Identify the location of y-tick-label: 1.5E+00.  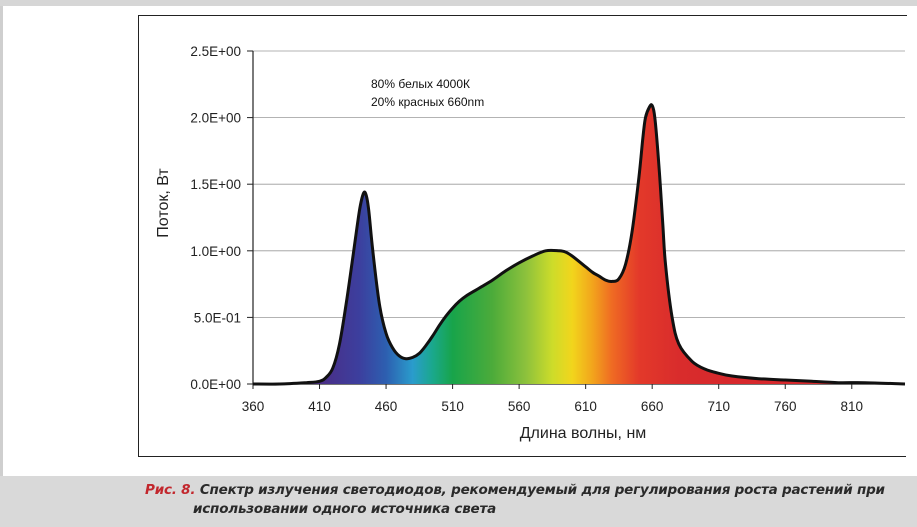
(215, 184).